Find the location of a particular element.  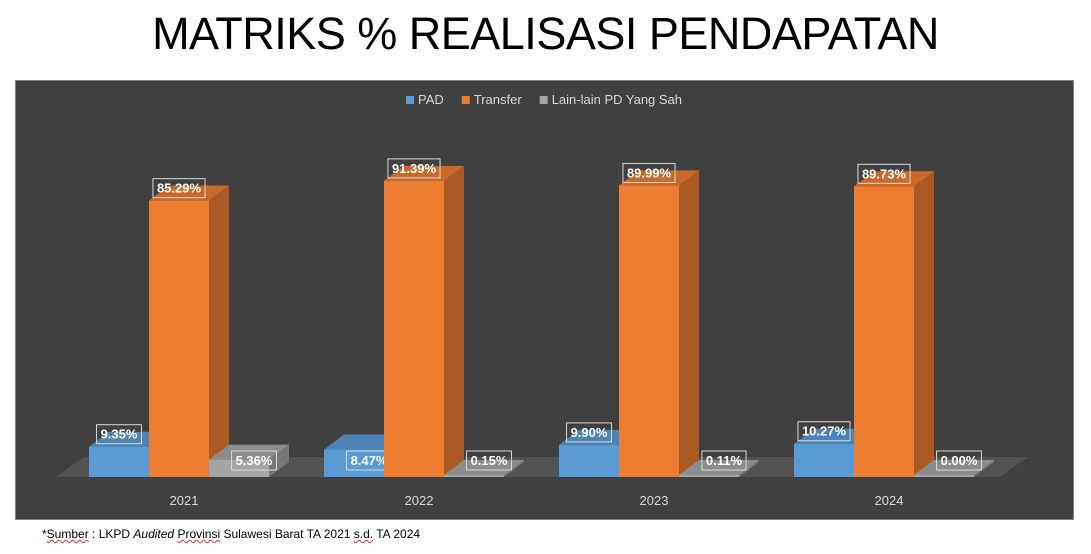

footnote-word-province: Provinsi is located at coordinates (199, 534).